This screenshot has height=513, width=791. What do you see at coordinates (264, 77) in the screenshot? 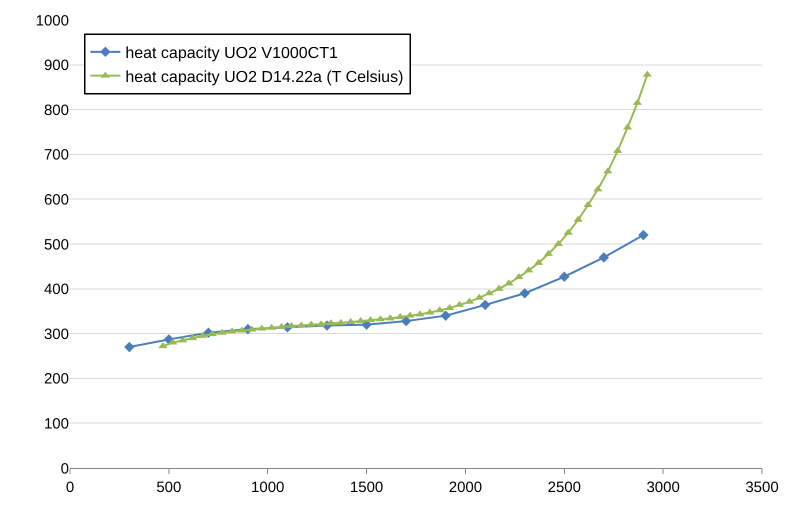
I see `legend-label: heat capacity UO2 D14.22a (T Celsius)` at bounding box center [264, 77].